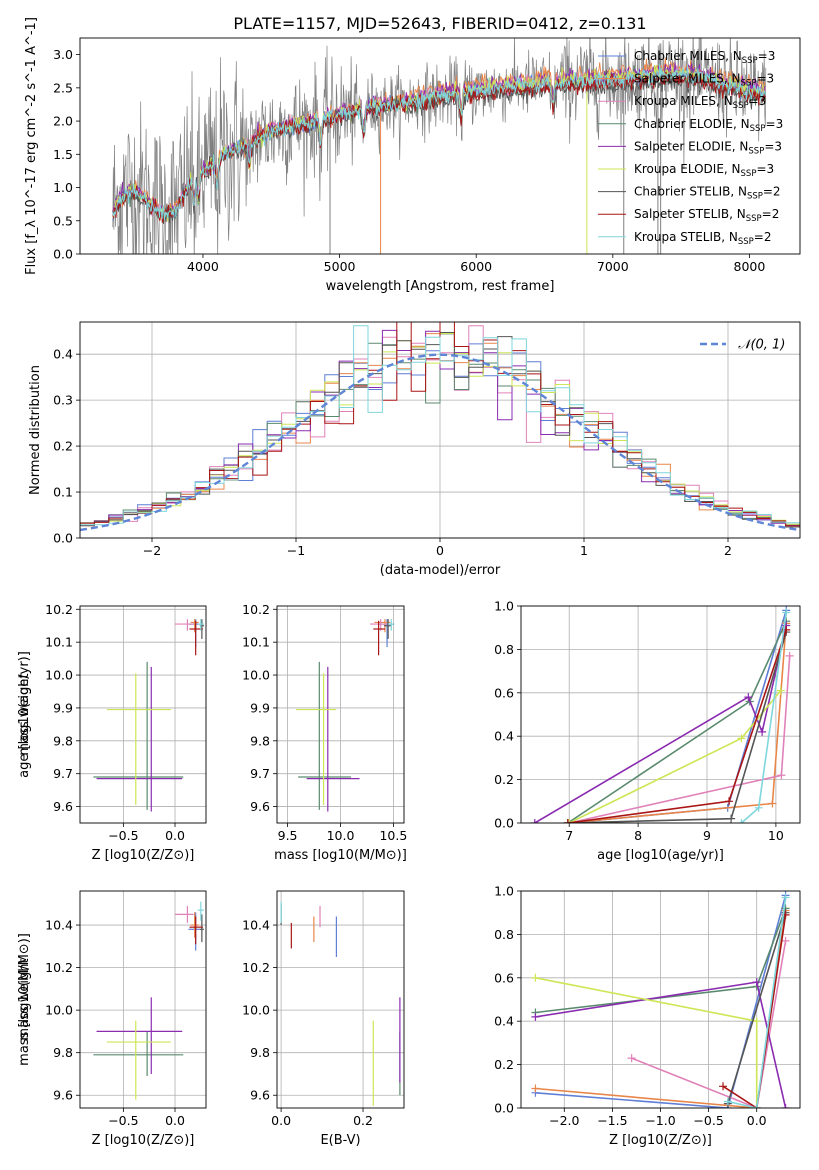 Image resolution: width=819 pixels, height=1170 pixels. What do you see at coordinates (203, 266) in the screenshot?
I see `x-tick-label: 4000` at bounding box center [203, 266].